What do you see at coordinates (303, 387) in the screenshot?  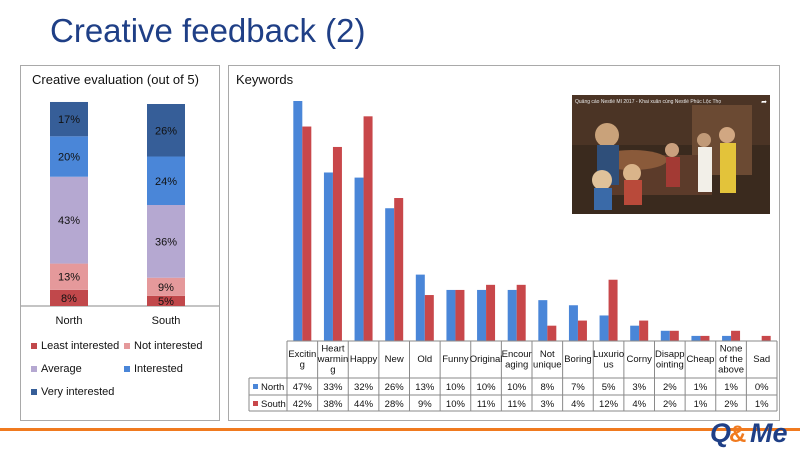 I see `table-cell: 47%` at bounding box center [303, 387].